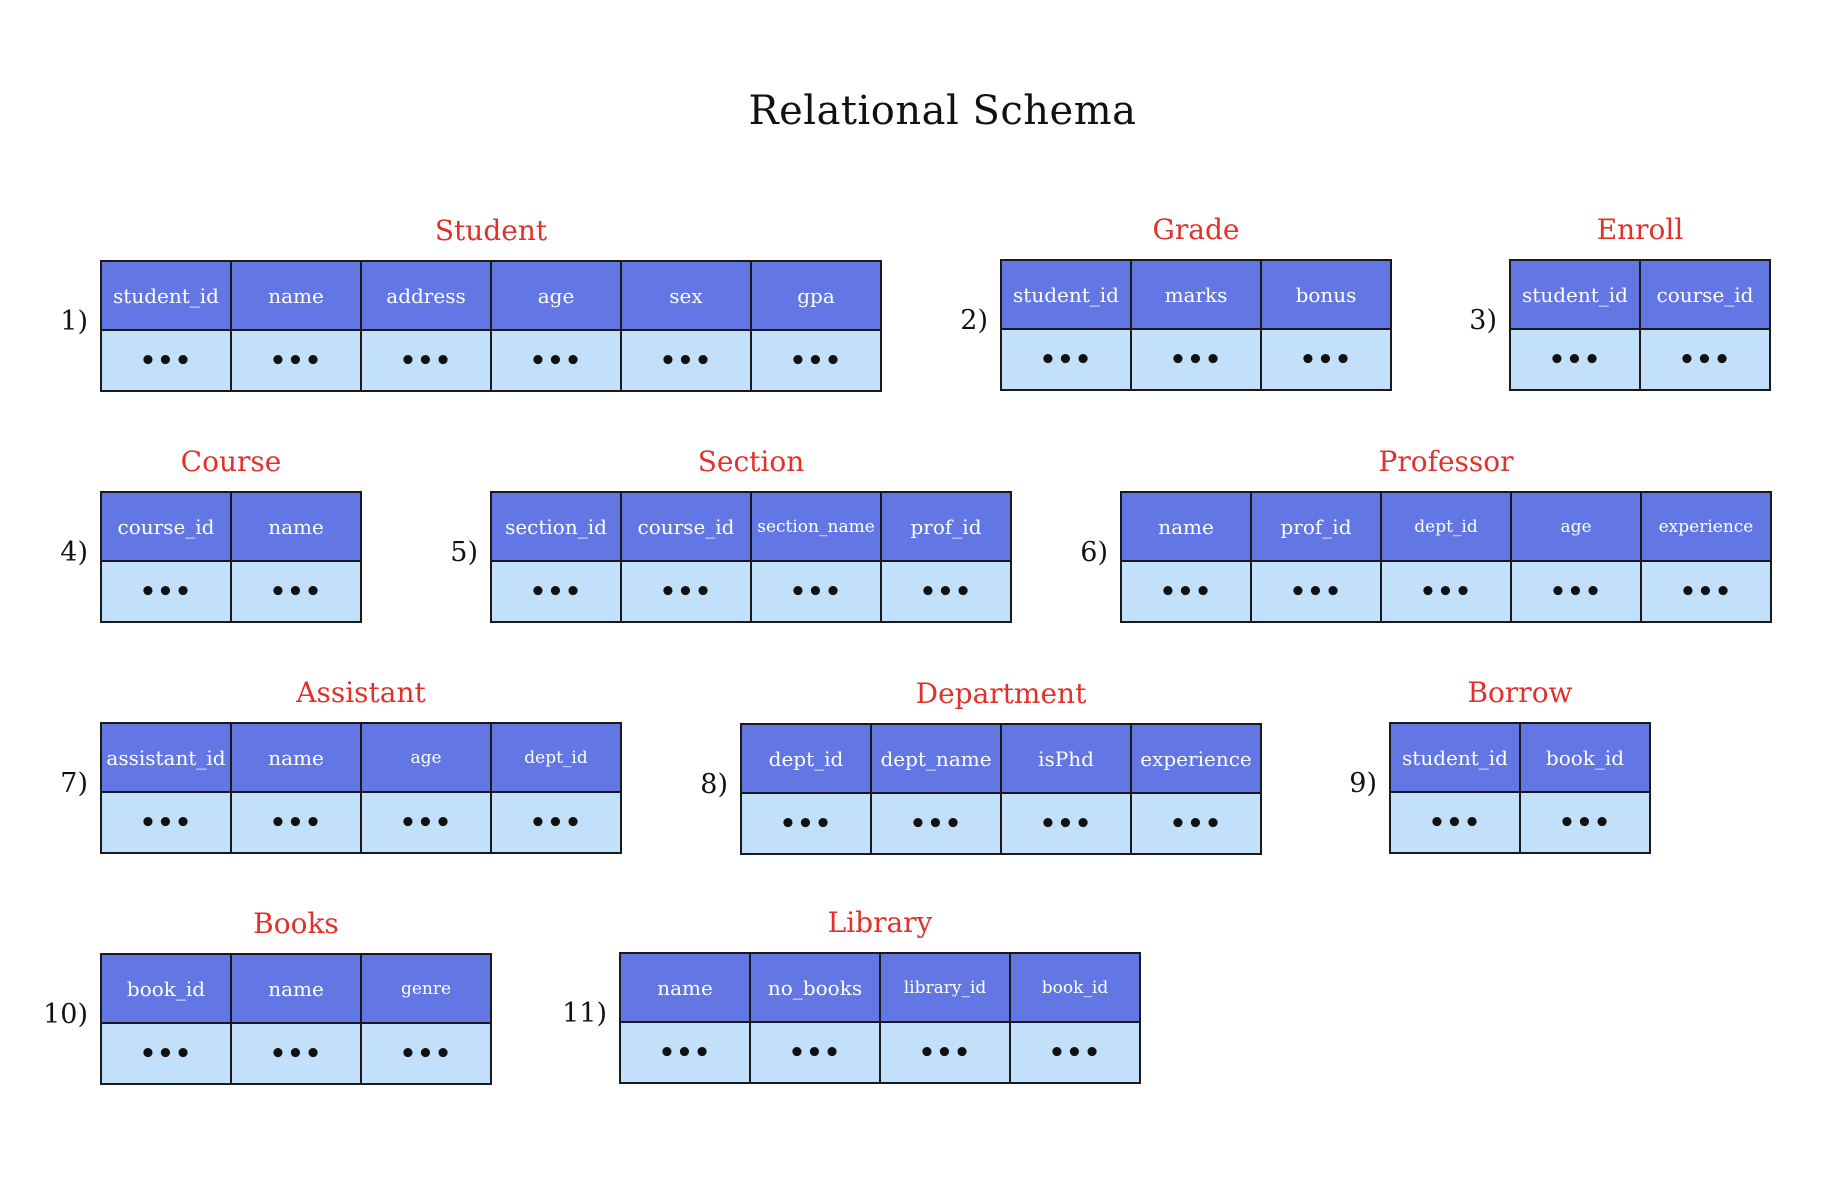  Describe the element at coordinates (464, 552) in the screenshot. I see `schema-number: 5)` at that location.